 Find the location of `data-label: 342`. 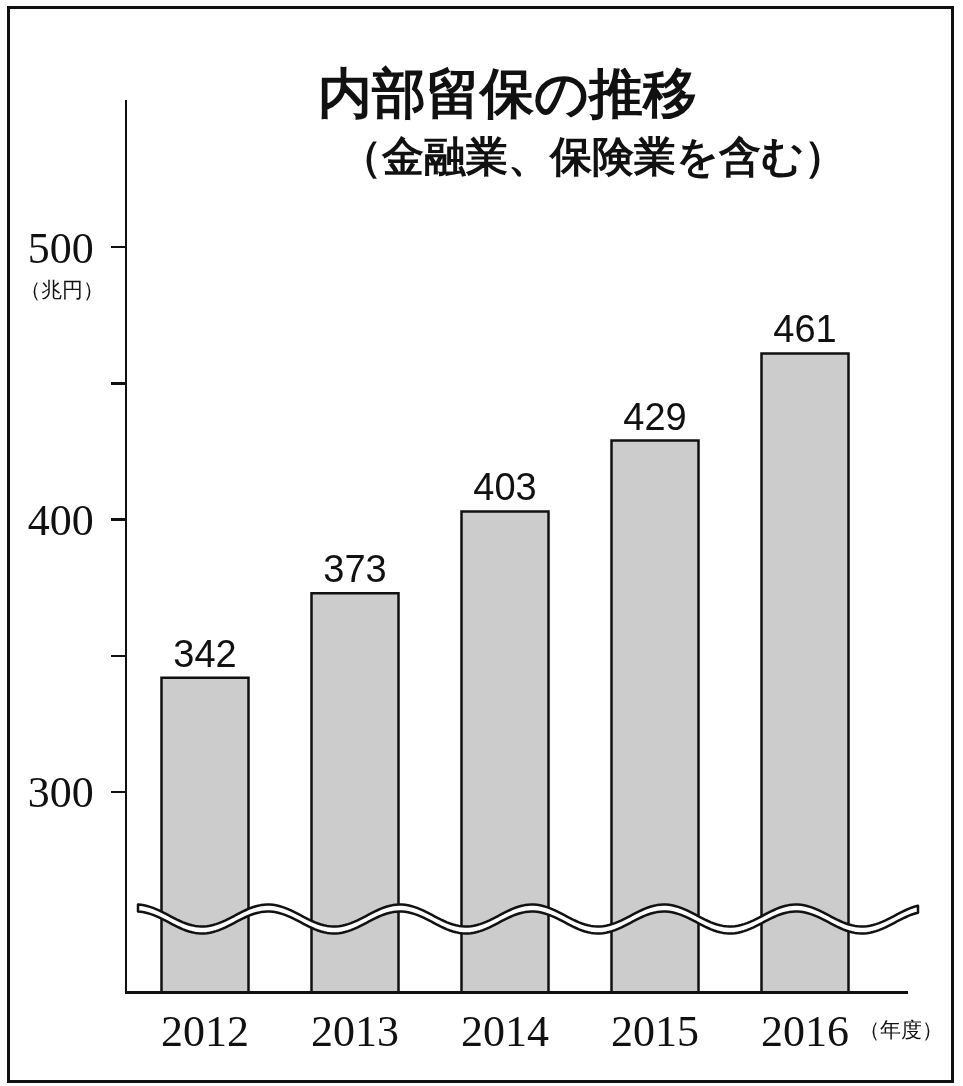

data-label: 342 is located at coordinates (205, 653).